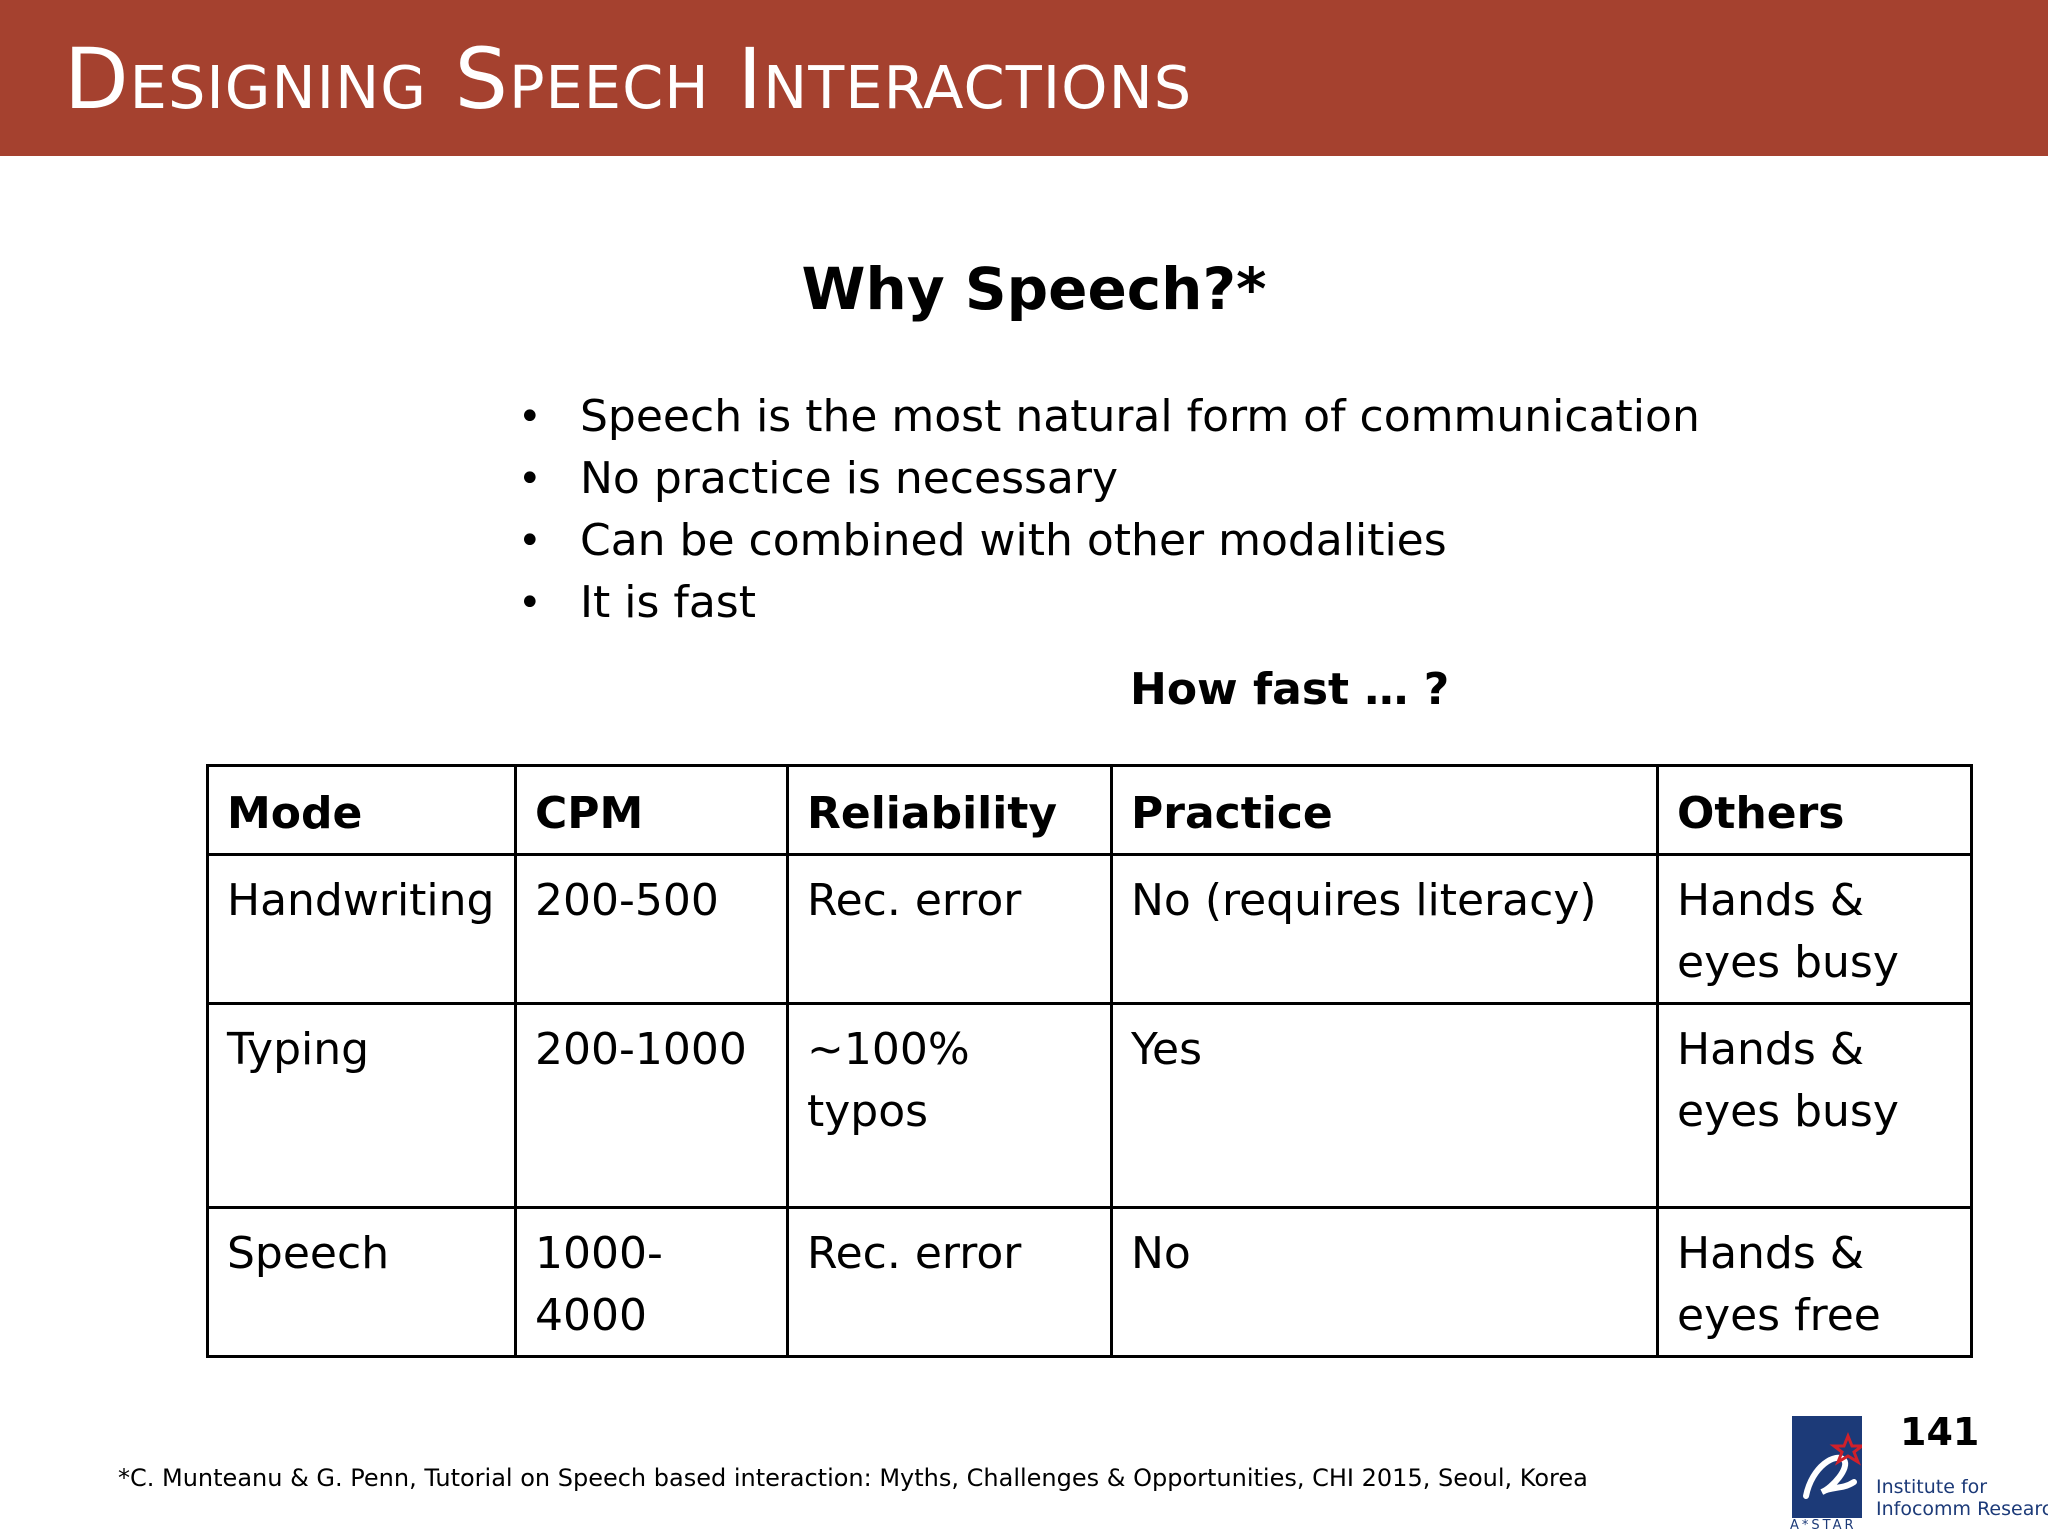 Image resolution: width=2048 pixels, height=1536 pixels. What do you see at coordinates (1384, 929) in the screenshot?
I see `cell-practice: No (requires literacy)` at bounding box center [1384, 929].